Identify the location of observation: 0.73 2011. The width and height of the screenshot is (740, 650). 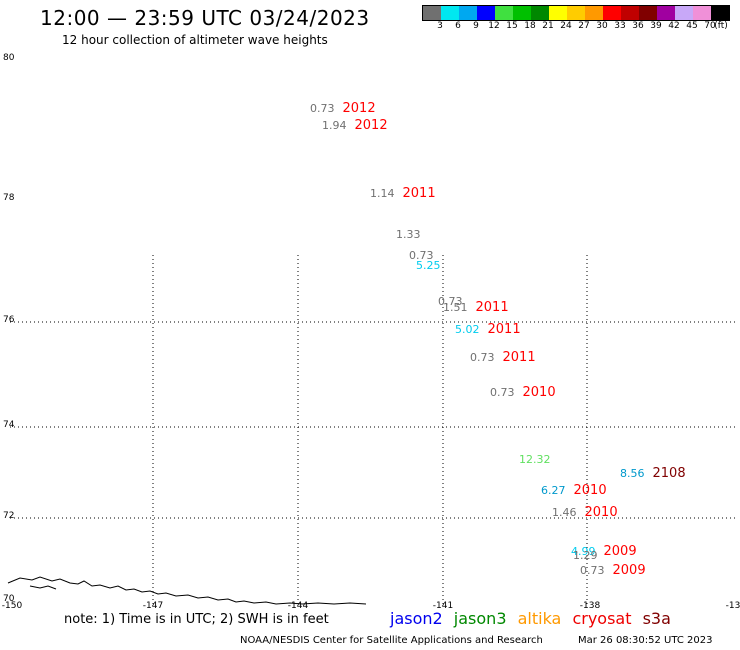
(503, 355).